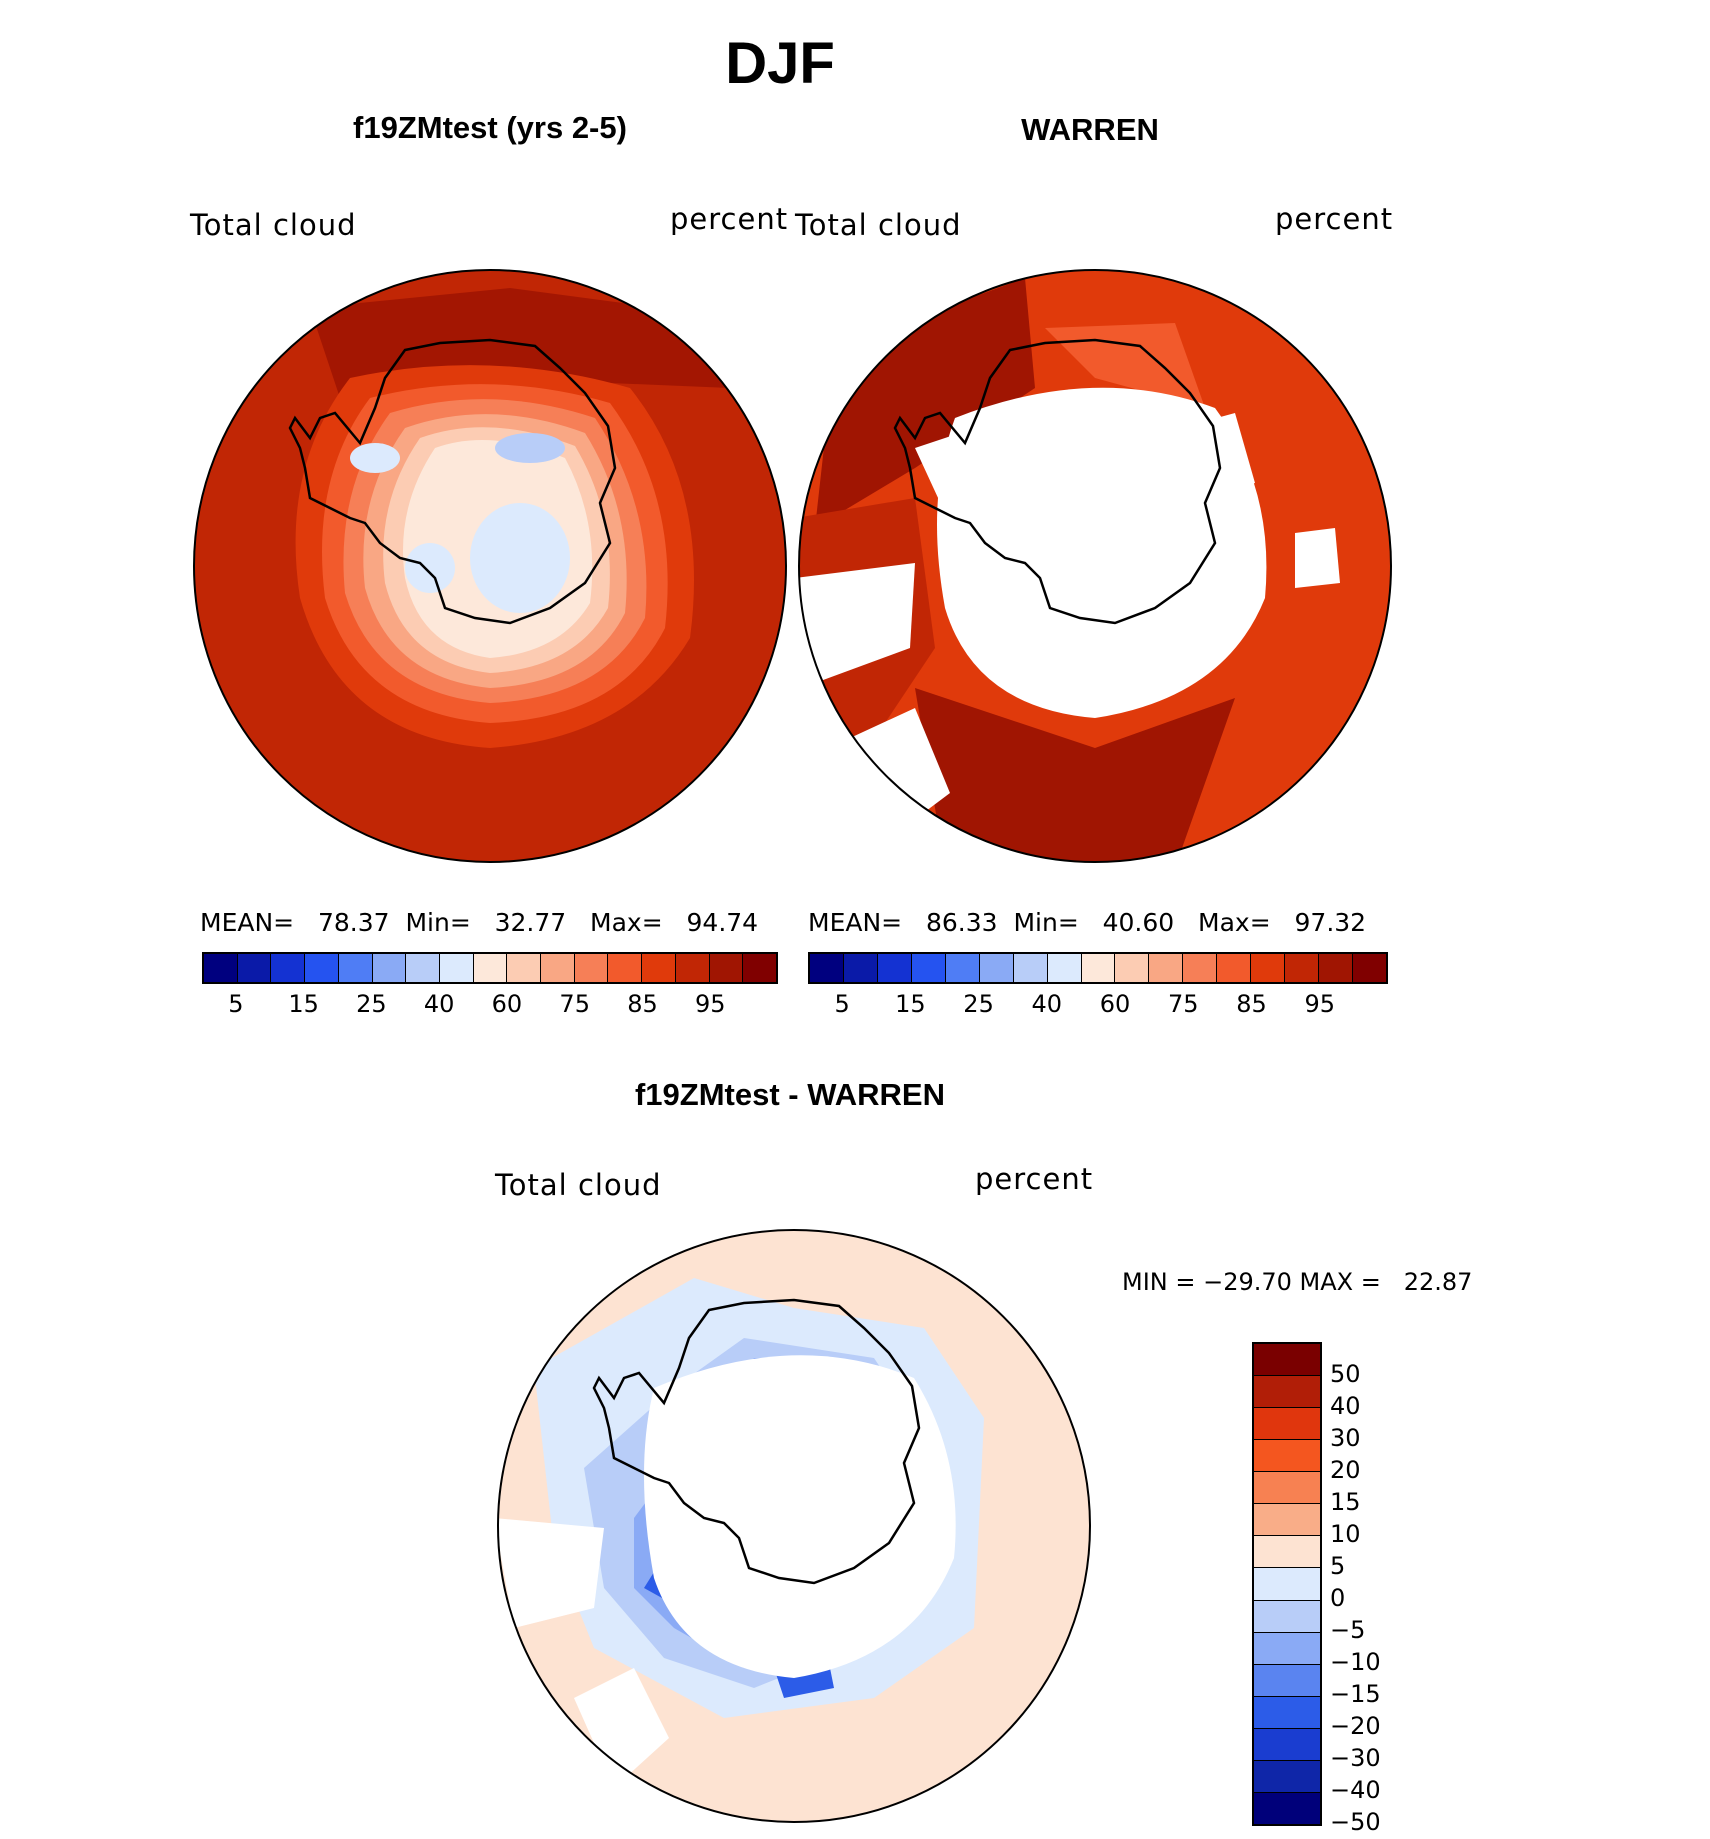 This screenshot has height=1839, width=1710. Describe the element at coordinates (1297, 1282) in the screenshot. I see `diff-minmax: MIN = −29.70 MAX = 22.87` at that location.